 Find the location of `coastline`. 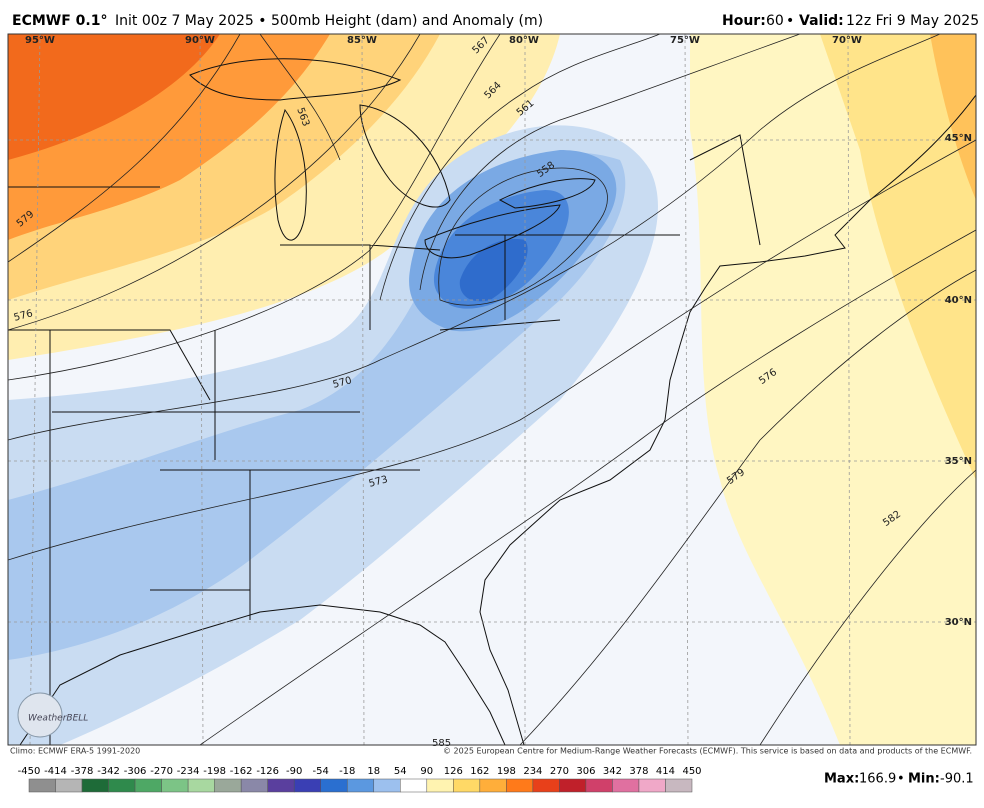

coastline is located at coordinates (262, 674).